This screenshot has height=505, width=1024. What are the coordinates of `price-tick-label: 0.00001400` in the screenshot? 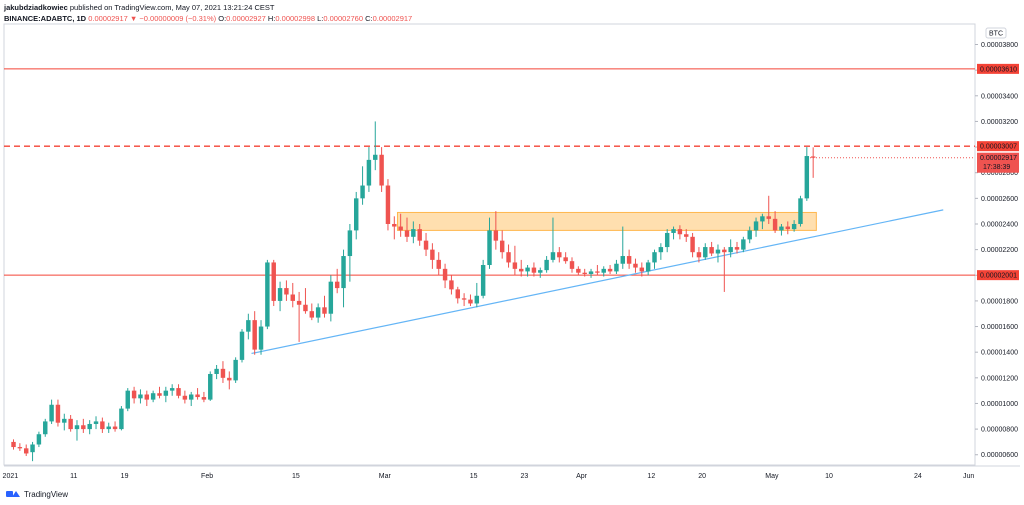 It's located at (999, 353).